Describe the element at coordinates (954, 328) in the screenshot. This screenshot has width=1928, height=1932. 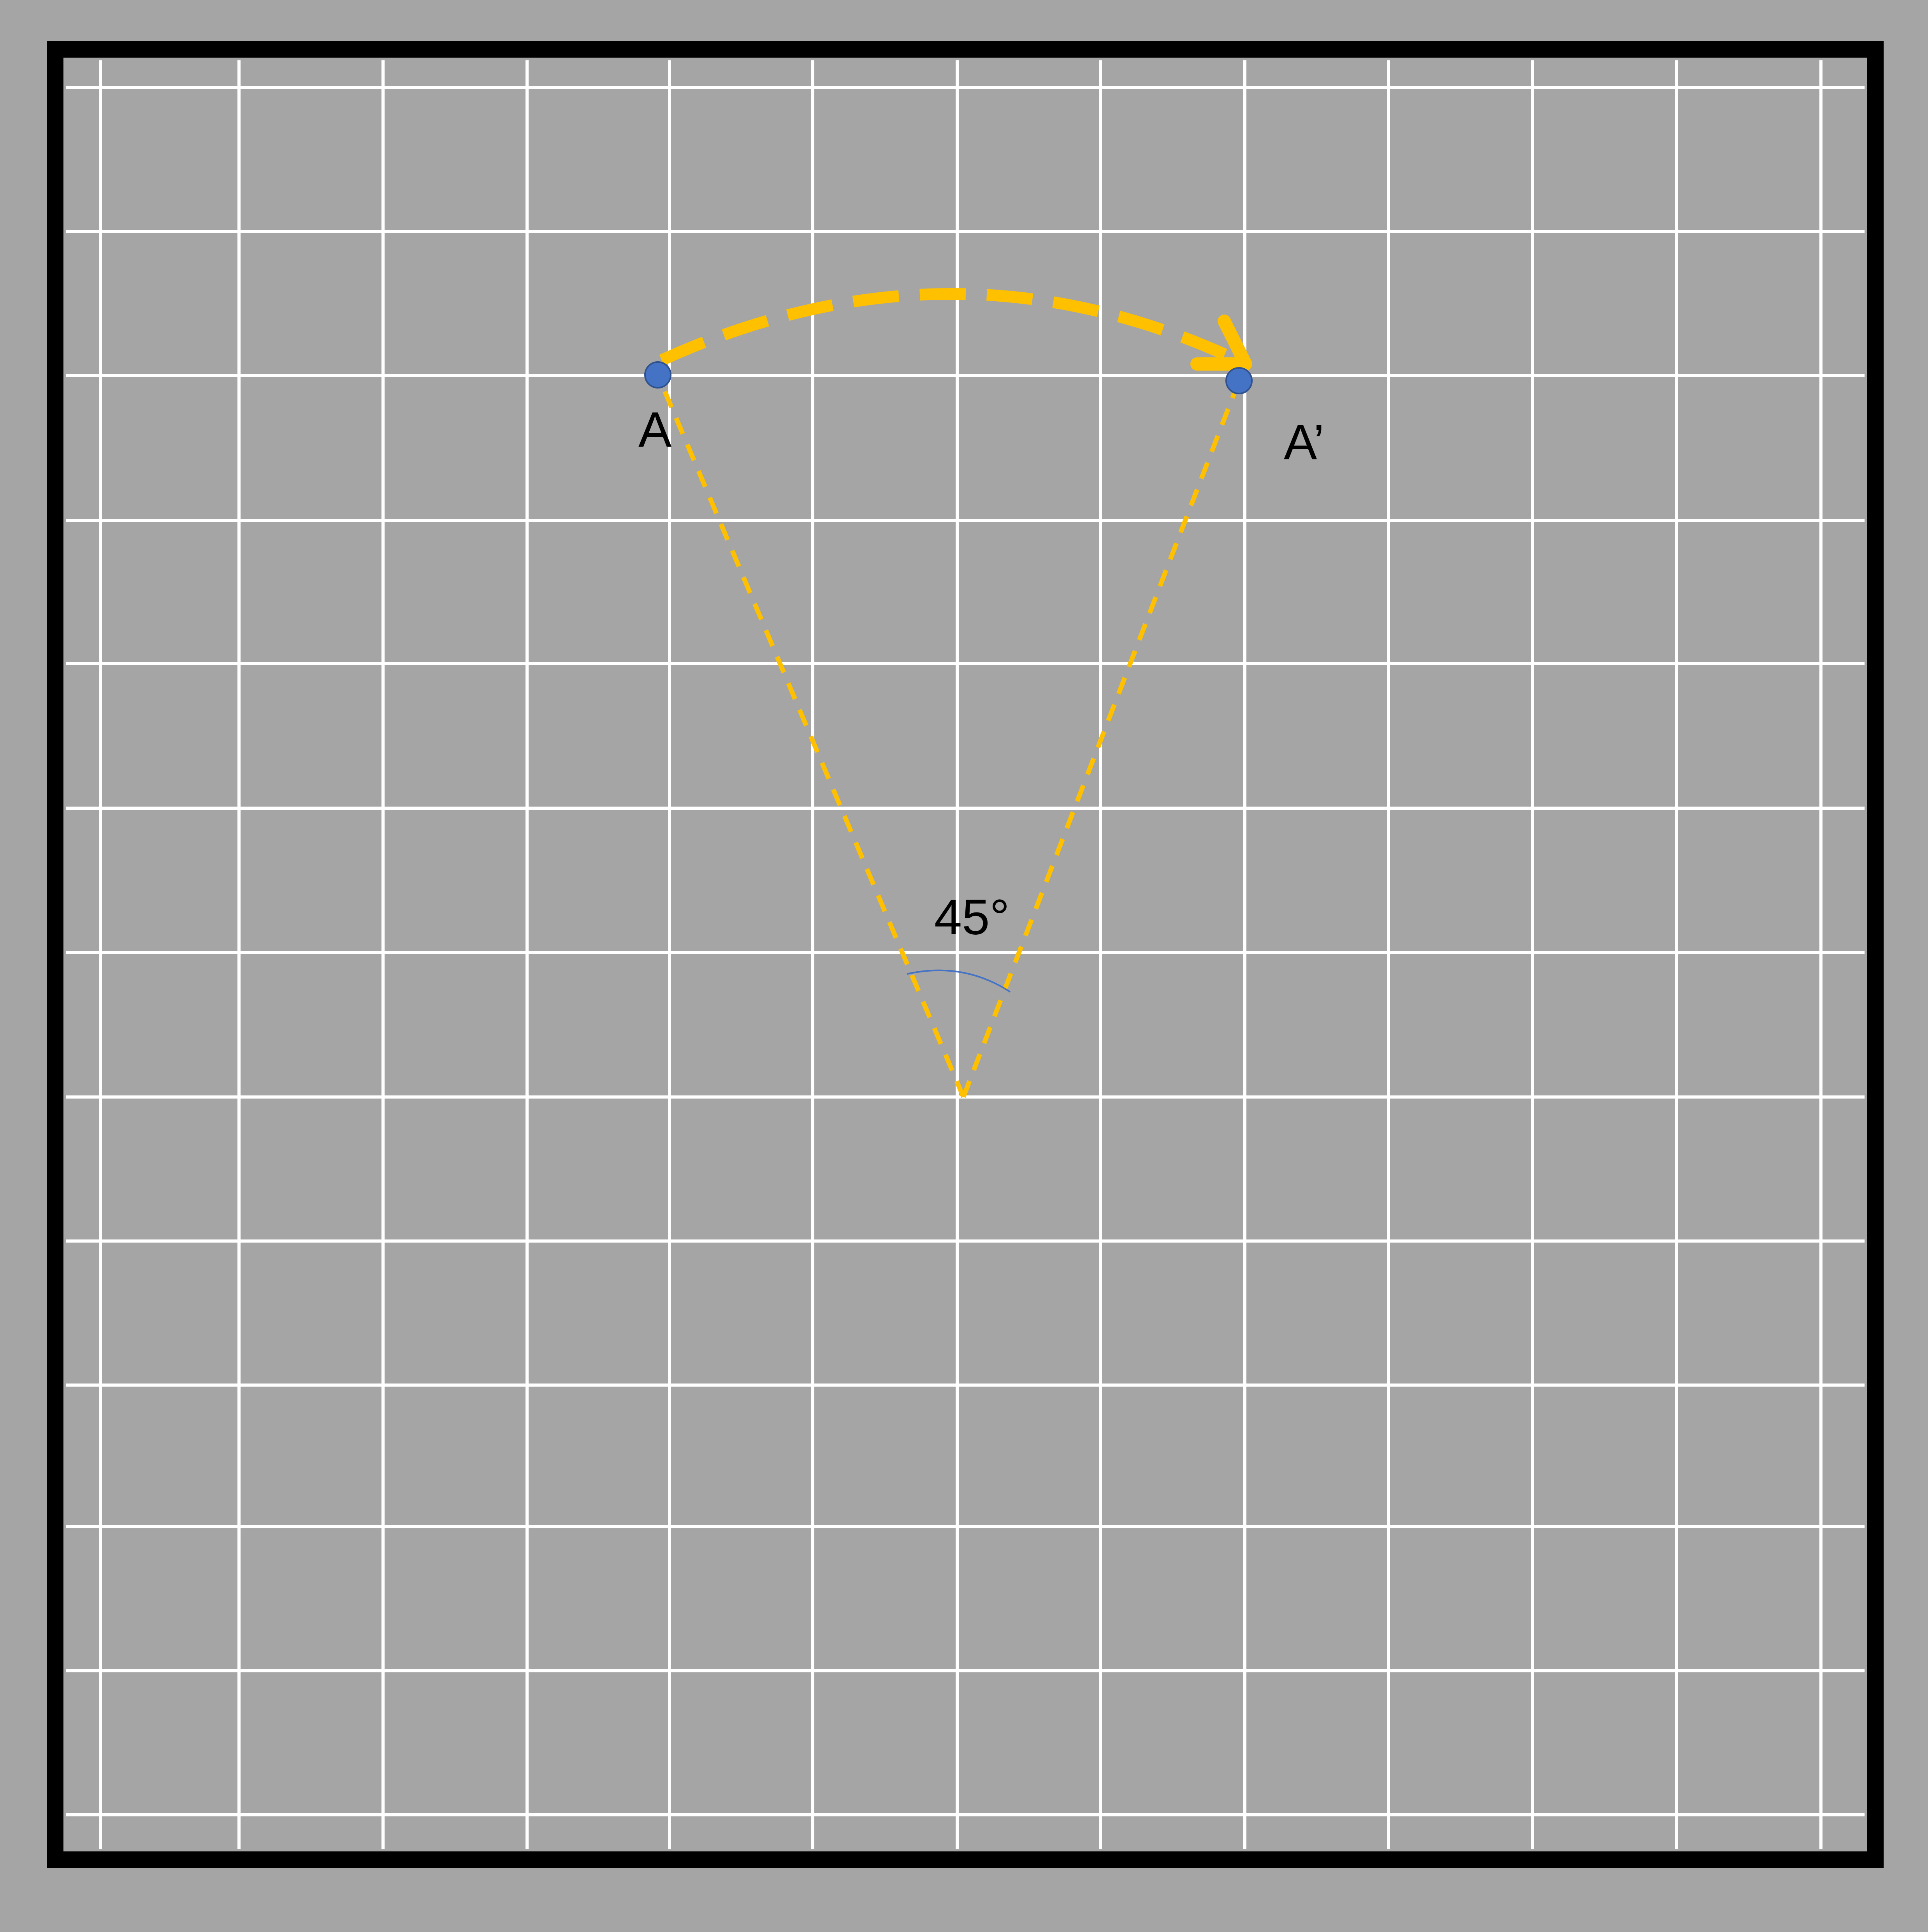
I see `rotation-arc` at that location.